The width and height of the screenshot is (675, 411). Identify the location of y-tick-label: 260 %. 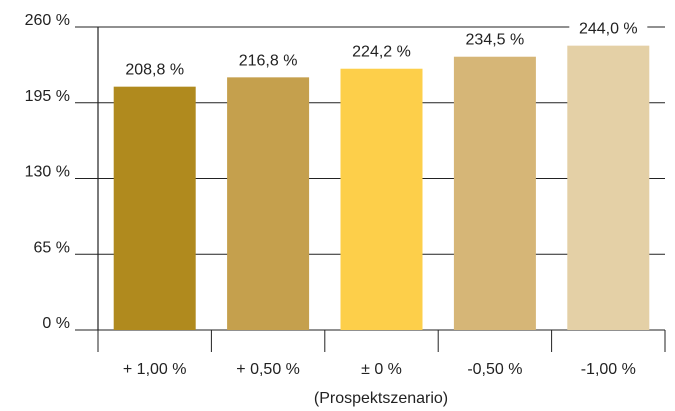
(47, 20).